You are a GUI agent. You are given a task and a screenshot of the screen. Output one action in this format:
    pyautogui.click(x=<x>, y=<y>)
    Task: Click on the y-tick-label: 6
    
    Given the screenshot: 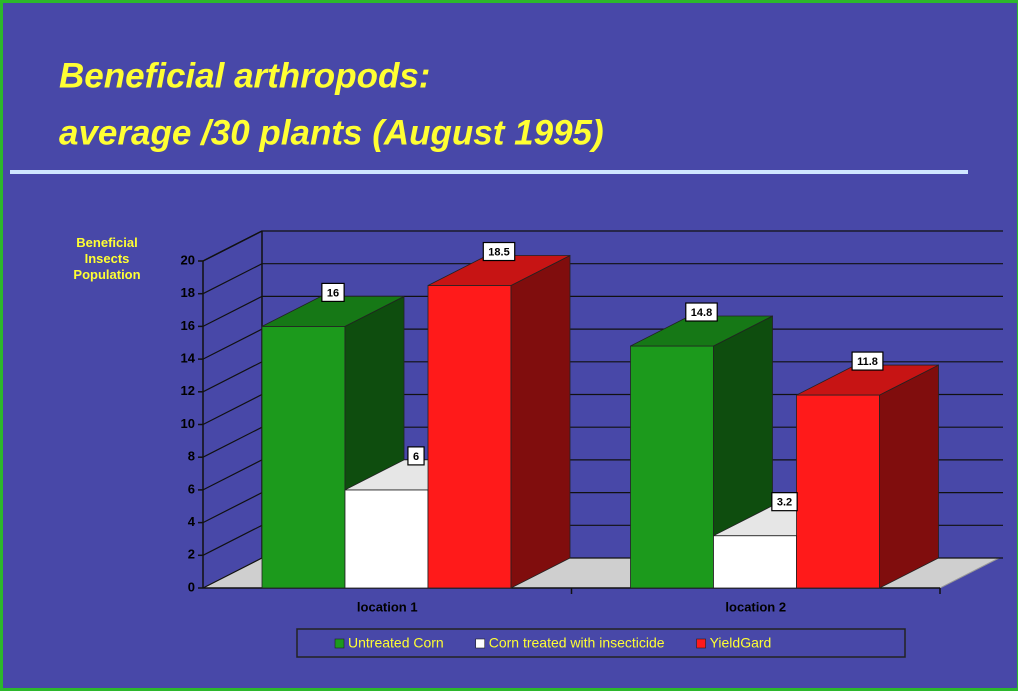 What is the action you would take?
    pyautogui.click(x=191, y=488)
    